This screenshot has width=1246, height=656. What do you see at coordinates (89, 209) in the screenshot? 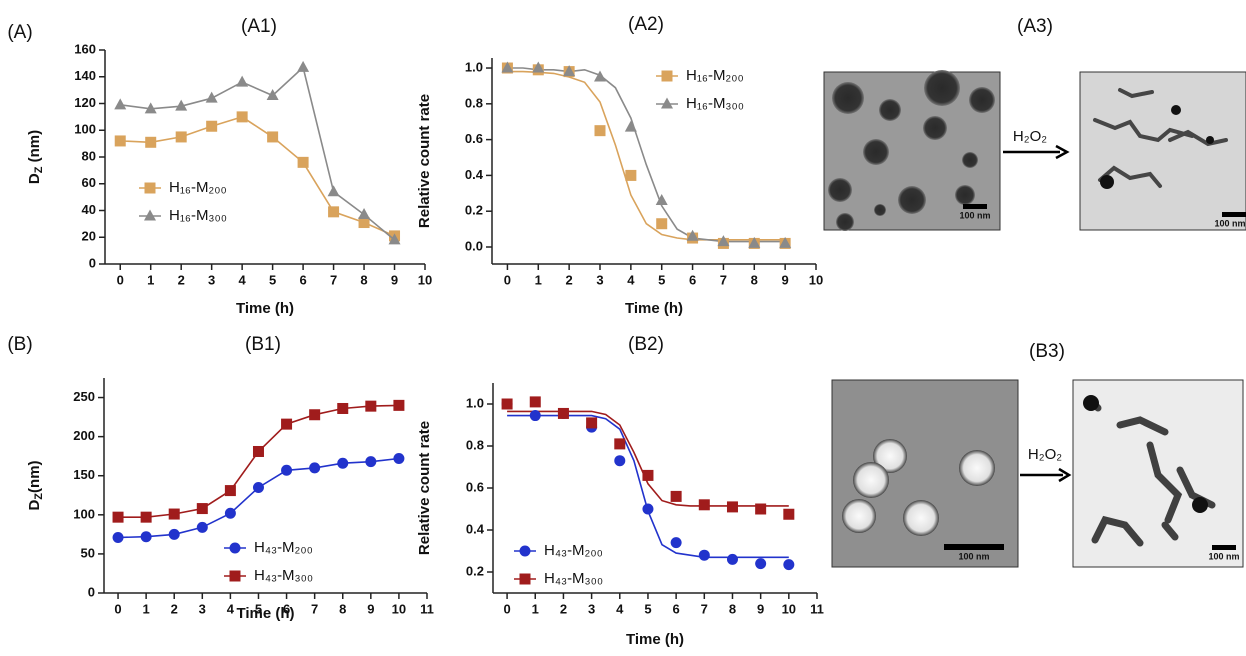
I see `y-tick-label: 40` at bounding box center [89, 209].